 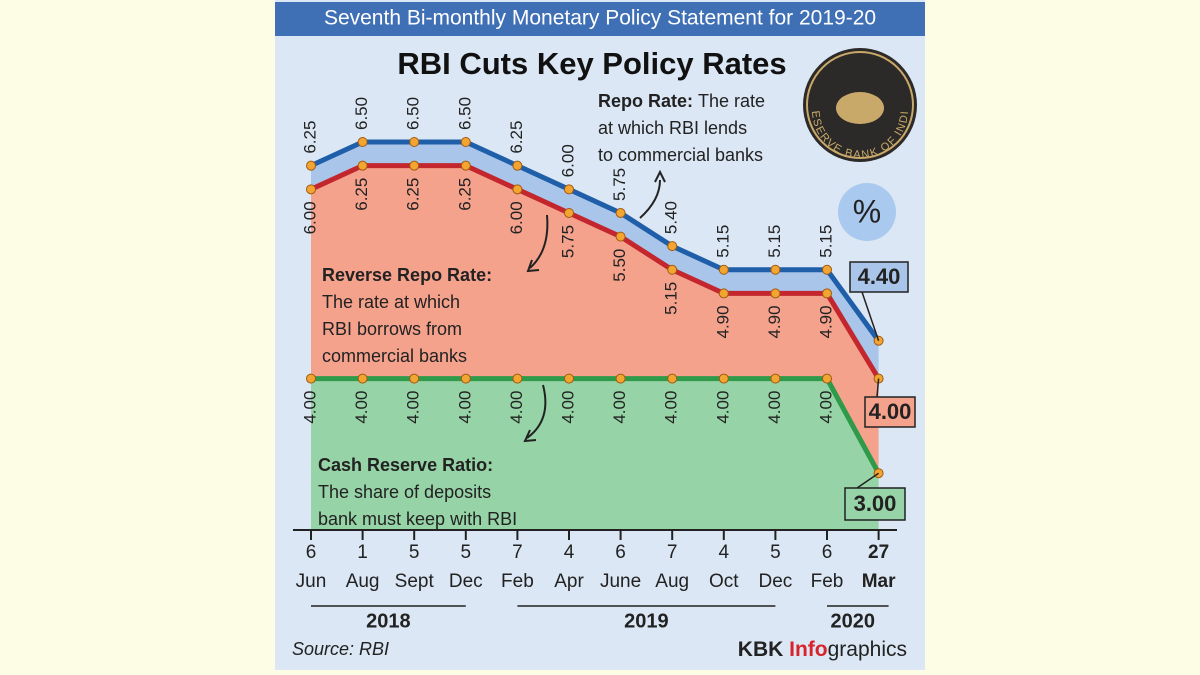 What do you see at coordinates (392, 329) in the screenshot?
I see `series-description: RBI borrows from` at bounding box center [392, 329].